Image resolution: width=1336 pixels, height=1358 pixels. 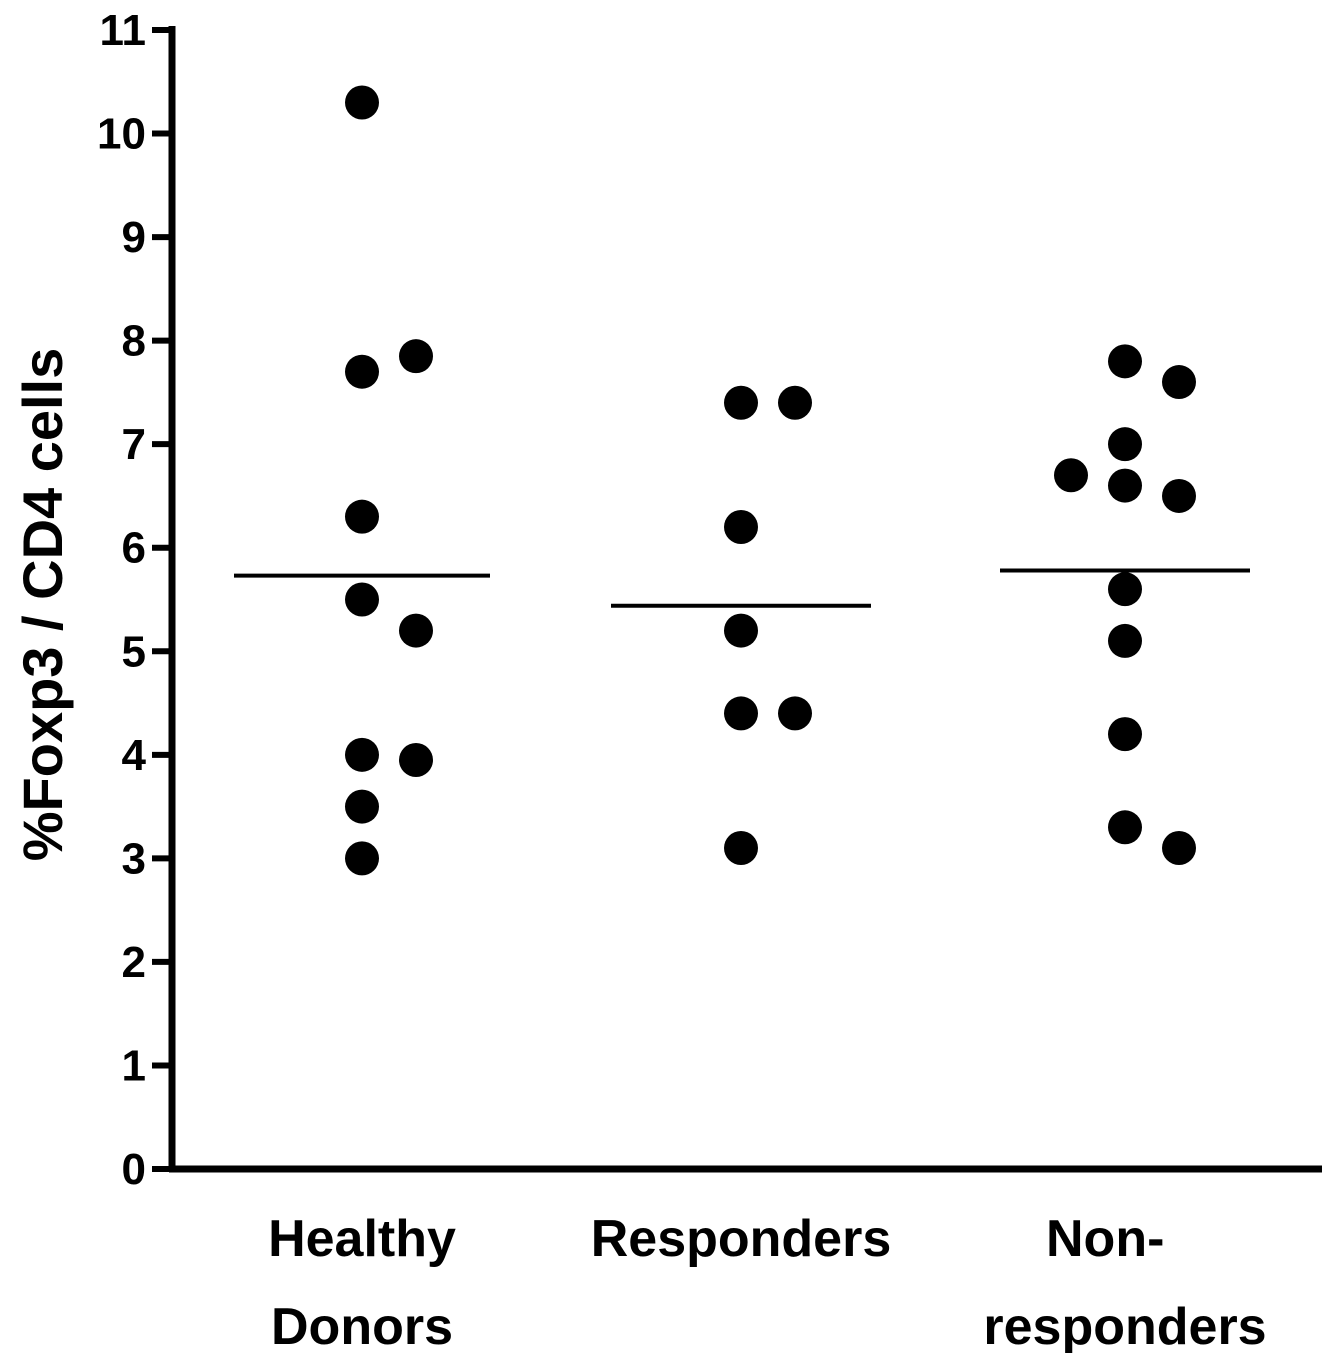 What do you see at coordinates (134, 651) in the screenshot?
I see `y-tick-label: 5` at bounding box center [134, 651].